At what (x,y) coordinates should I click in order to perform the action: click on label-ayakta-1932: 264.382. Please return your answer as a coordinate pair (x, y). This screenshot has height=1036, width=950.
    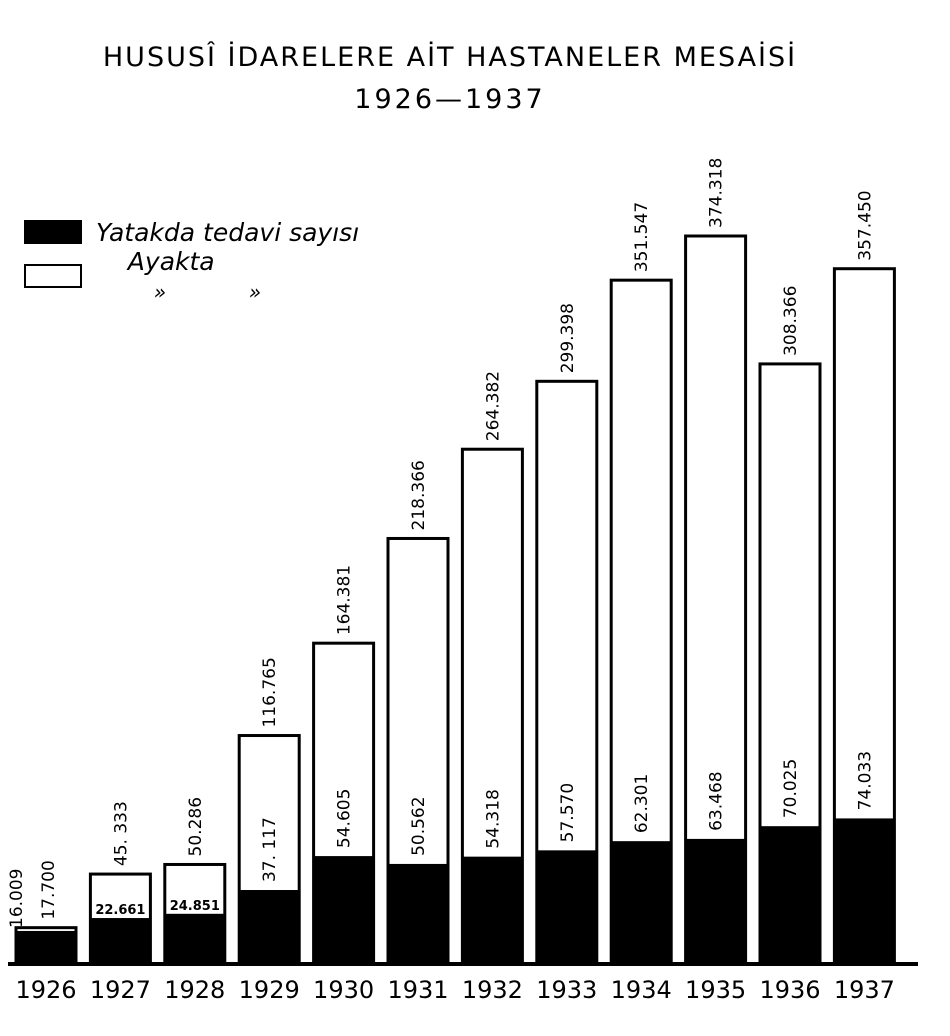
    Looking at the image, I should click on (493, 406).